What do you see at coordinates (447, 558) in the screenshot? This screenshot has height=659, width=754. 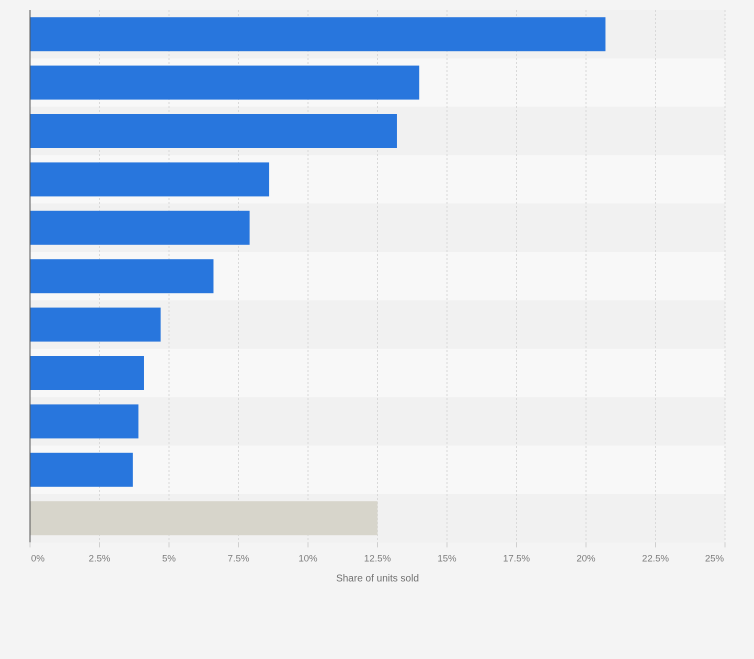 I see `x-tick-label: 15%` at bounding box center [447, 558].